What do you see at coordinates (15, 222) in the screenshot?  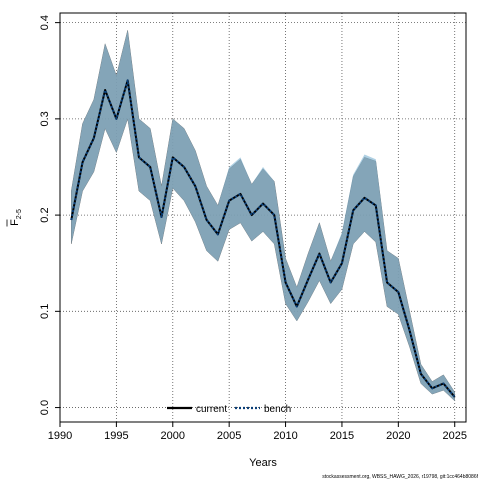 I see `y-axis-title-main: F` at bounding box center [15, 222].